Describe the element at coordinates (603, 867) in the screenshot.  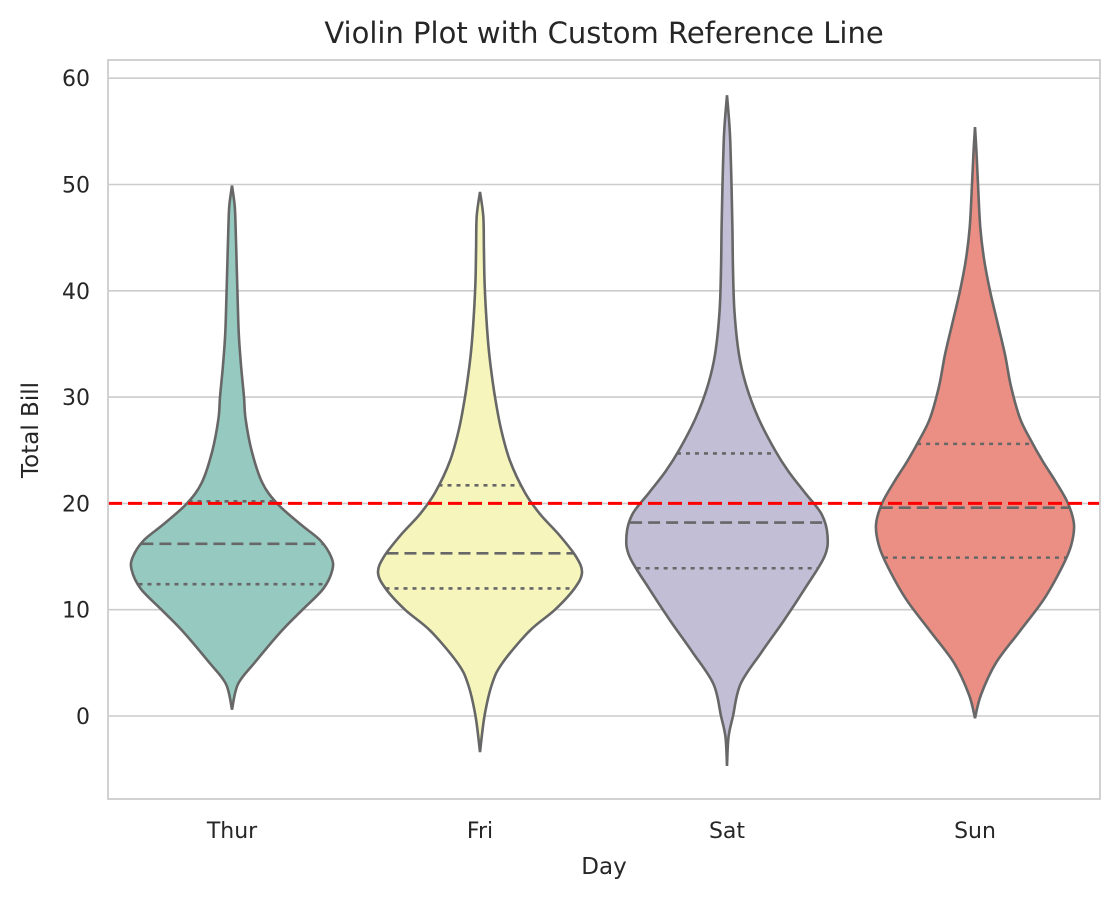
I see `x-axis-label: Day` at that location.